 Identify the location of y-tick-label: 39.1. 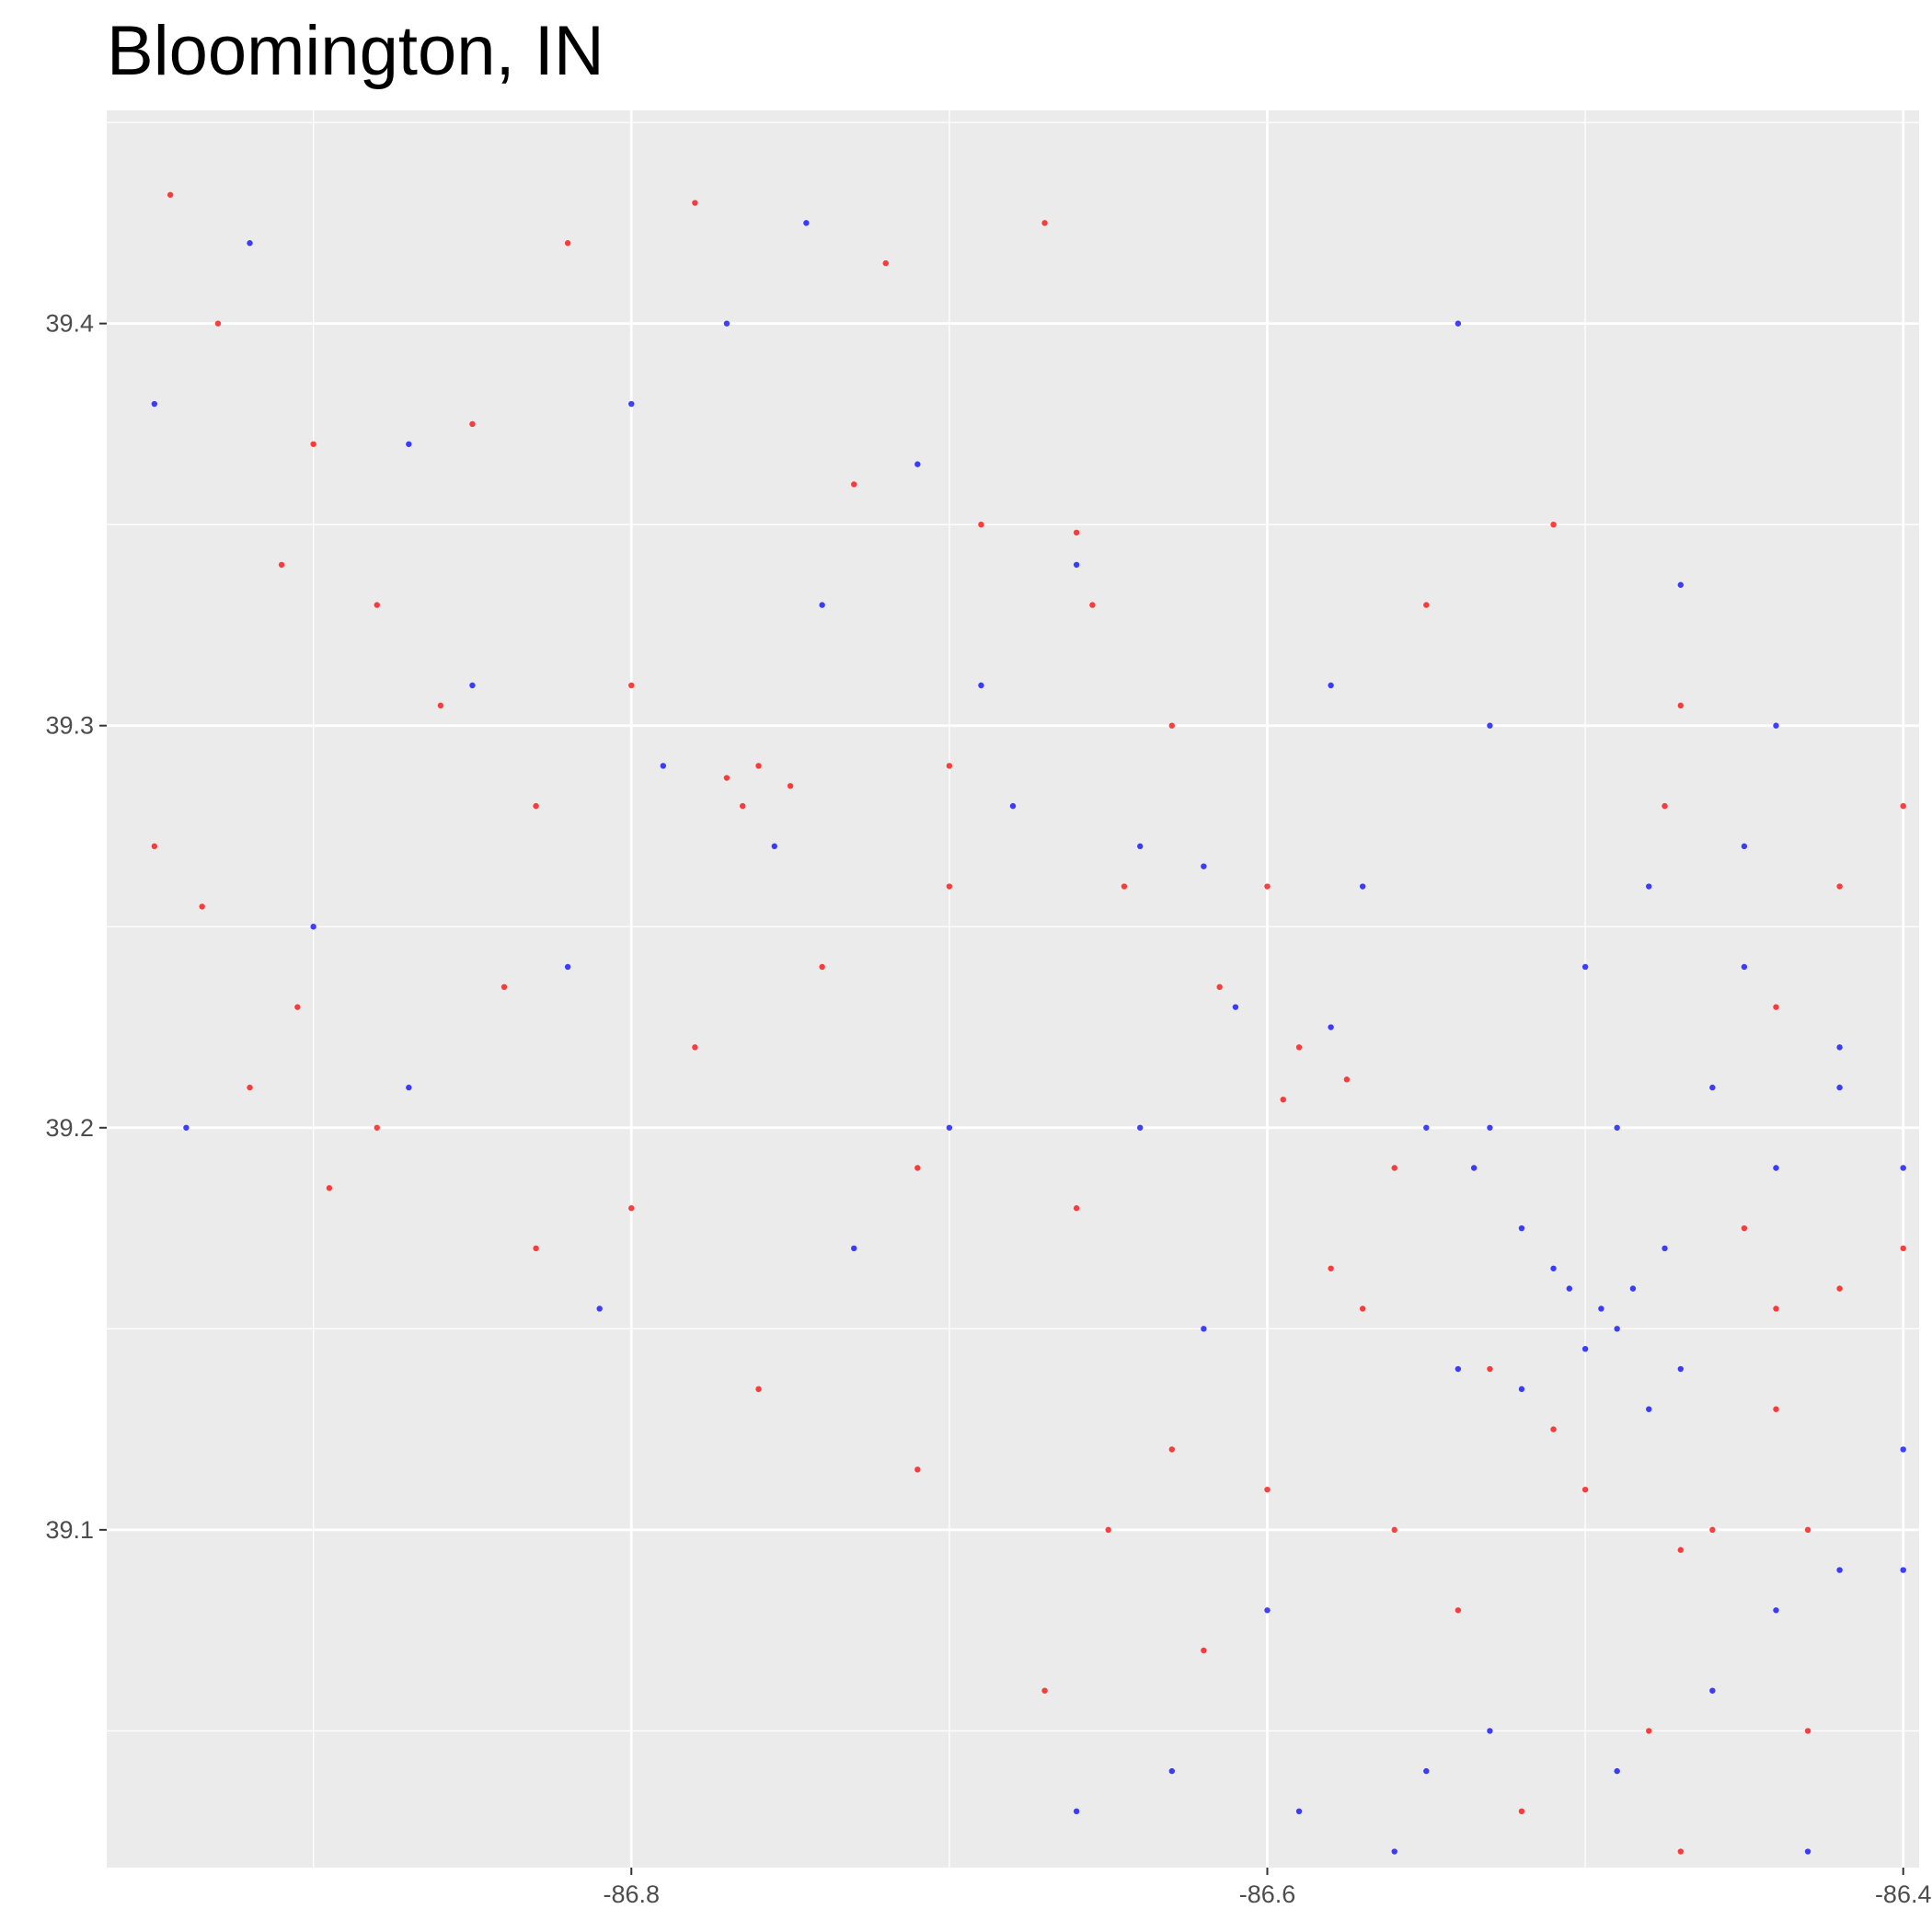
(69, 1530).